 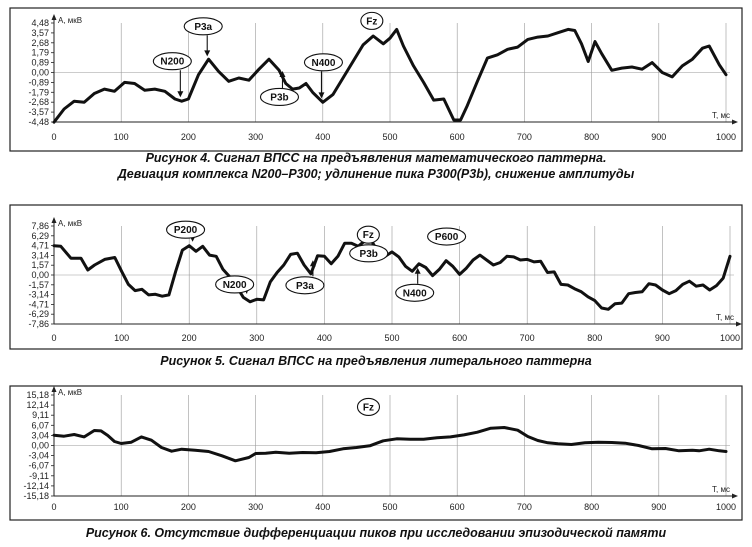 I want to click on annotation-label: P600, so click(x=447, y=237).